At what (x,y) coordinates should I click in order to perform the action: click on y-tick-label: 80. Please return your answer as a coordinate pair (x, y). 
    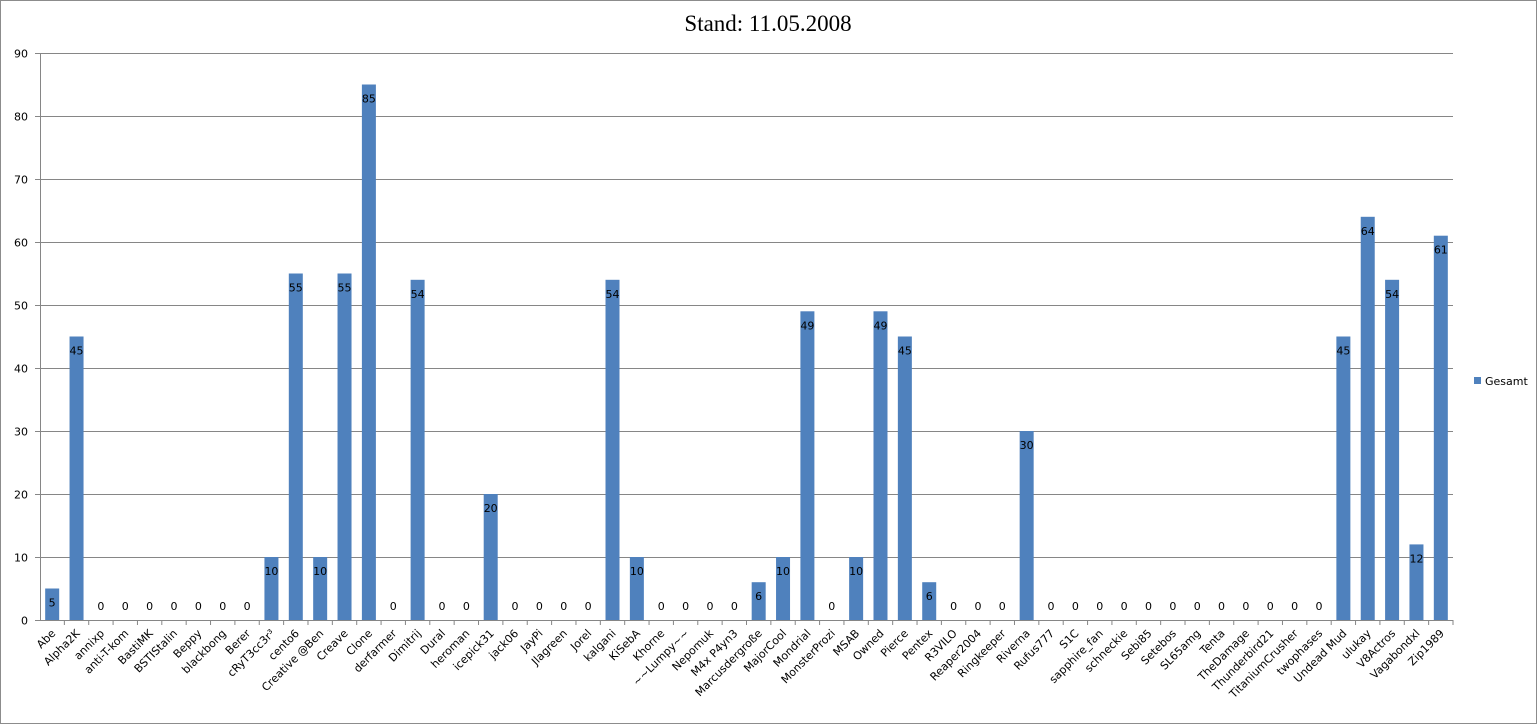
    Looking at the image, I should click on (21, 117).